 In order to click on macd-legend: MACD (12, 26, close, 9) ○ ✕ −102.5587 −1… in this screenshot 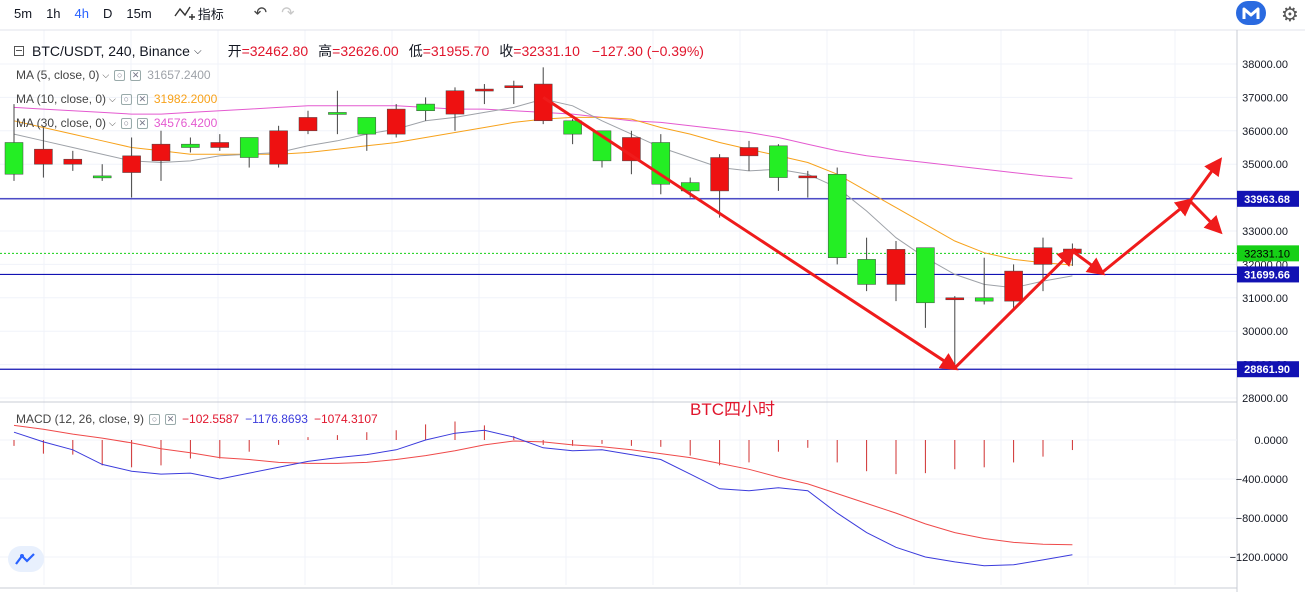, I will do `click(197, 419)`.